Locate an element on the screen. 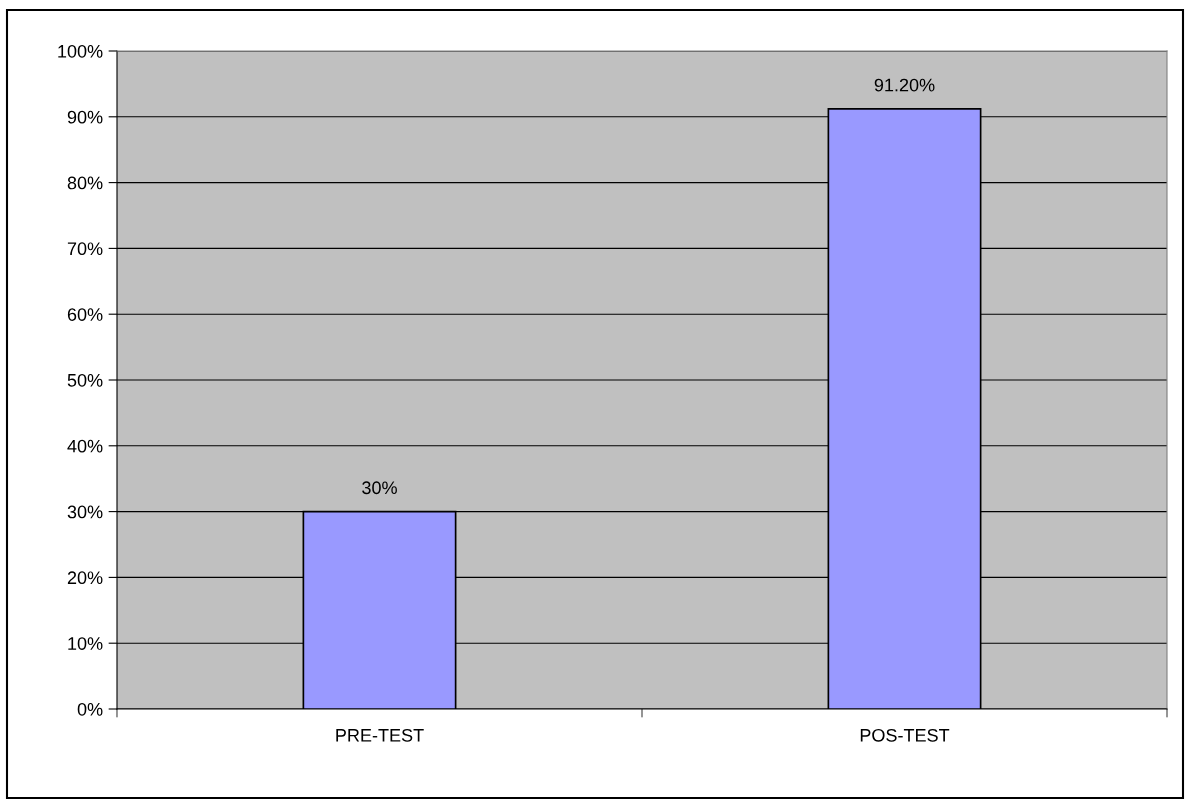 The width and height of the screenshot is (1189, 803). data-label: 30% is located at coordinates (379, 488).